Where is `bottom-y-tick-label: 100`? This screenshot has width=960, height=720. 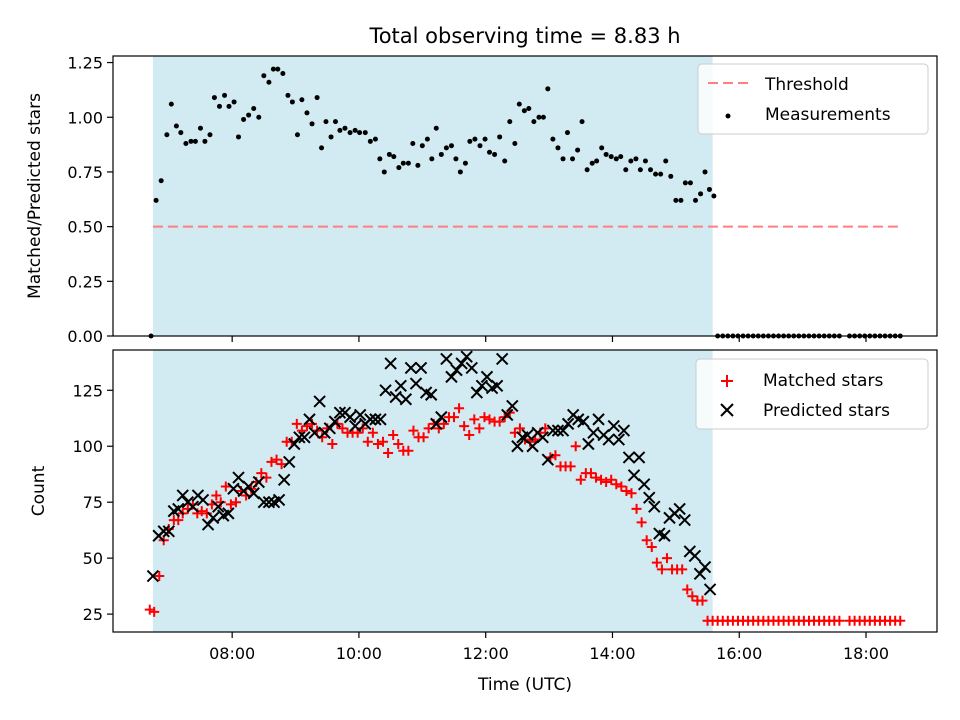 bottom-y-tick-label: 100 is located at coordinates (87, 446).